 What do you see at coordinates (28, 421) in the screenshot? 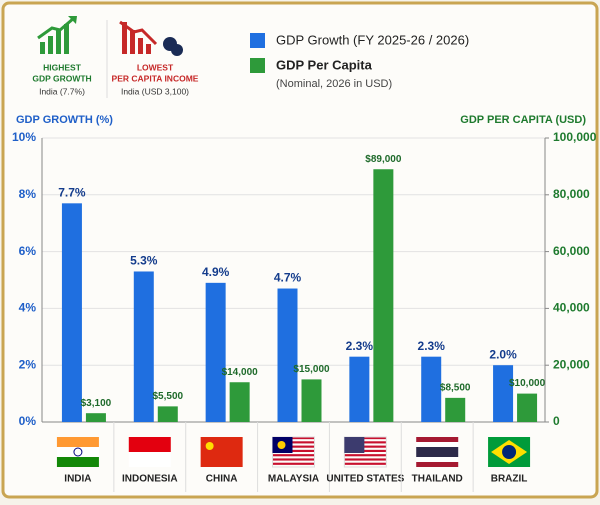
I see `y-tick-label: 0%` at bounding box center [28, 421].